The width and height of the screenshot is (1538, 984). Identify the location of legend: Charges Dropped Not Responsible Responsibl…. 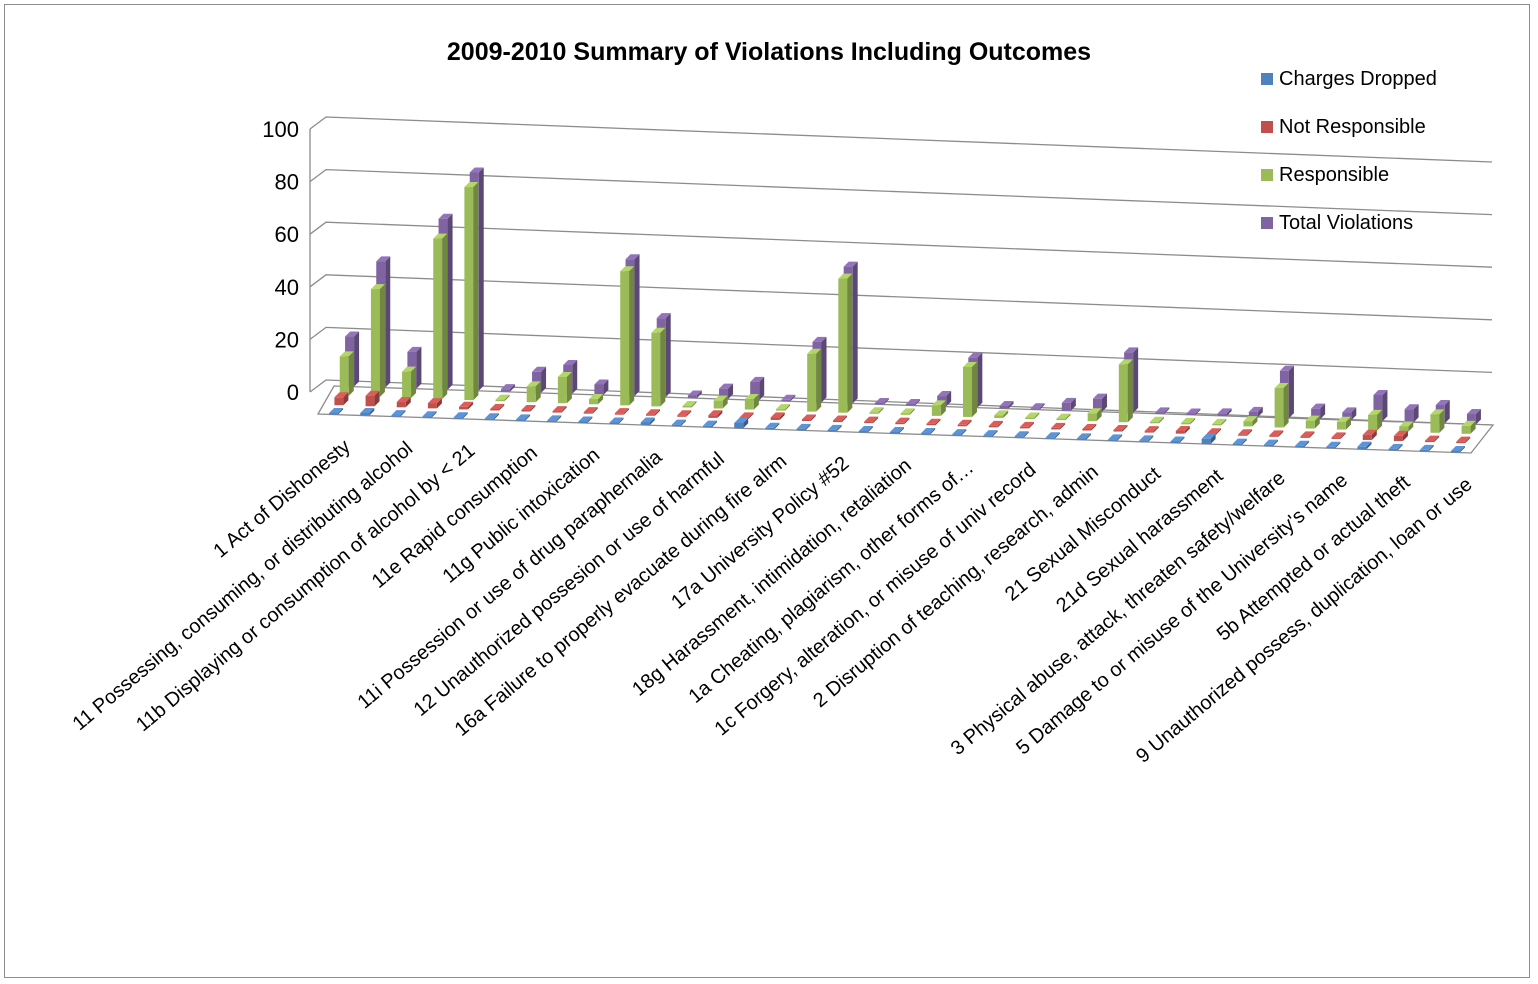
(1349, 151).